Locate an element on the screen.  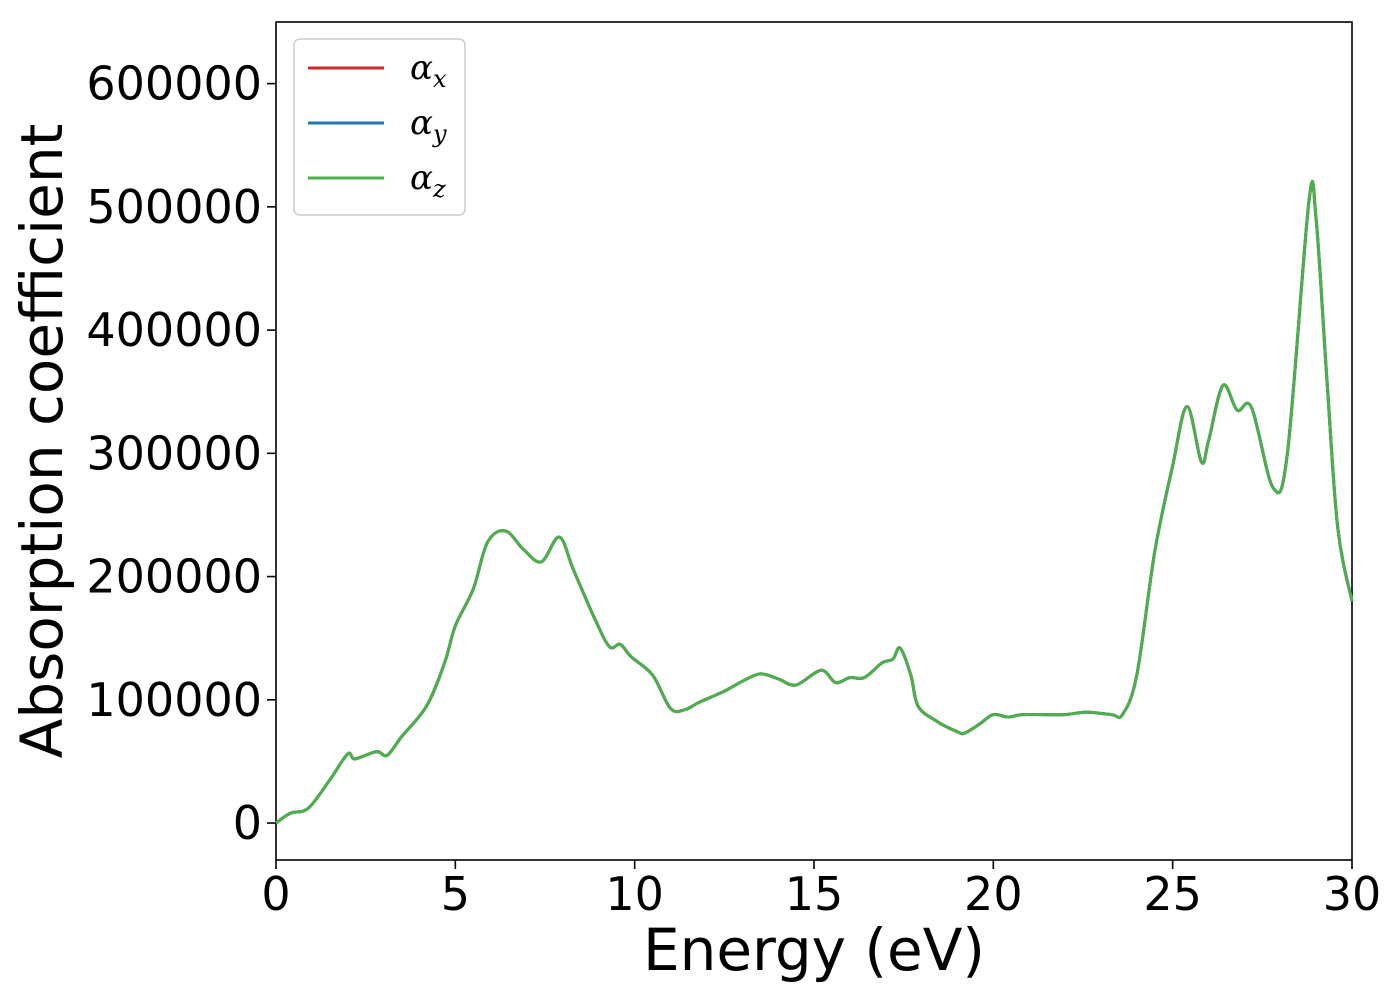
y-axis: 0 100000 200000 300000 400000 500000 600000 is located at coordinates (181, 453).